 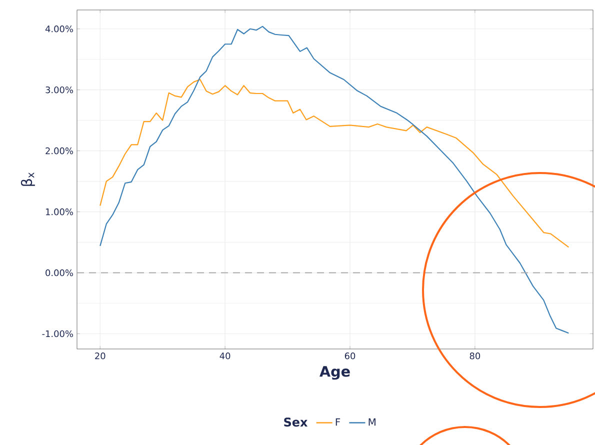 I want to click on y-tick-label: 1.00%, so click(x=59, y=212).